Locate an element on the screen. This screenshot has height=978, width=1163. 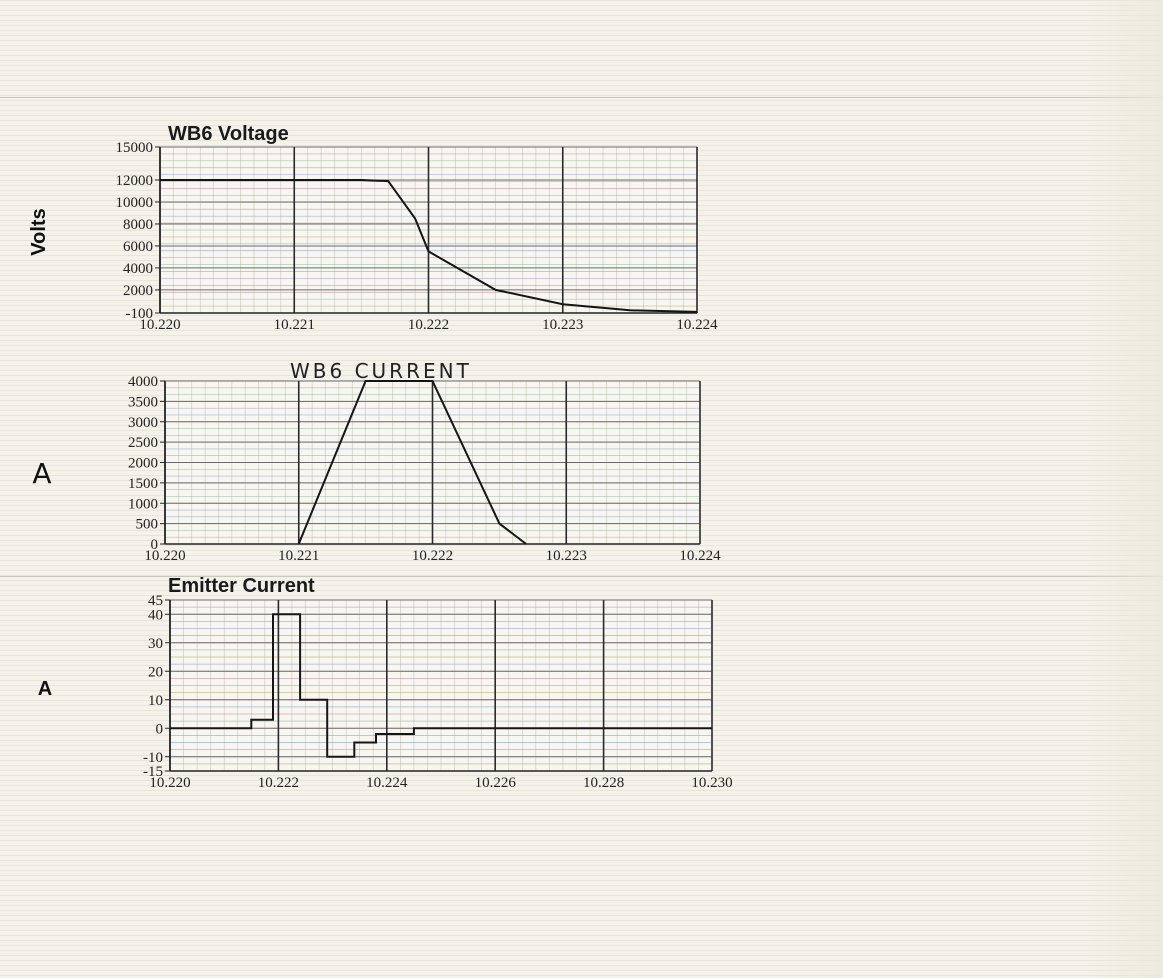
y-tick-label: 20 is located at coordinates (155, 672).